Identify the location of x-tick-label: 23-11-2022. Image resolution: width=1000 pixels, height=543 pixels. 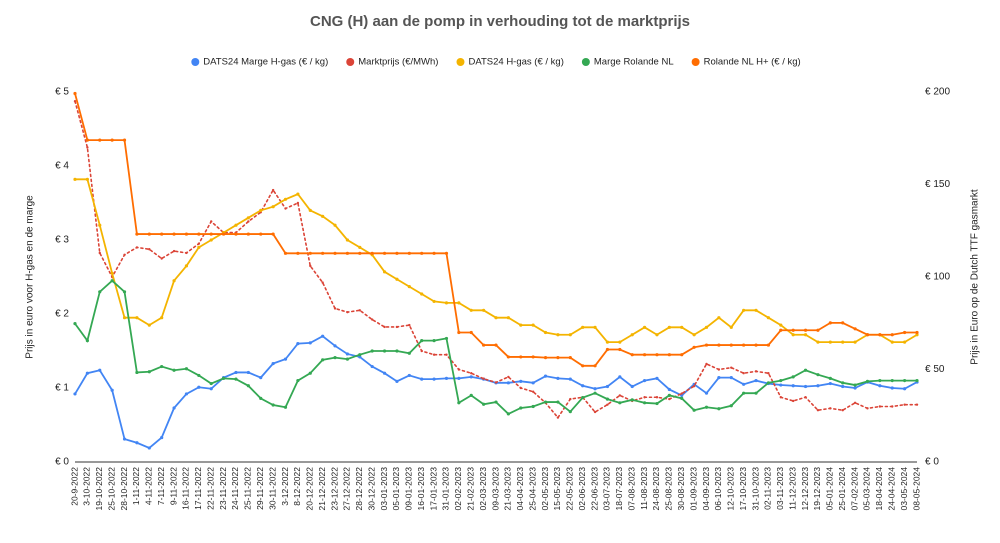
(223, 488).